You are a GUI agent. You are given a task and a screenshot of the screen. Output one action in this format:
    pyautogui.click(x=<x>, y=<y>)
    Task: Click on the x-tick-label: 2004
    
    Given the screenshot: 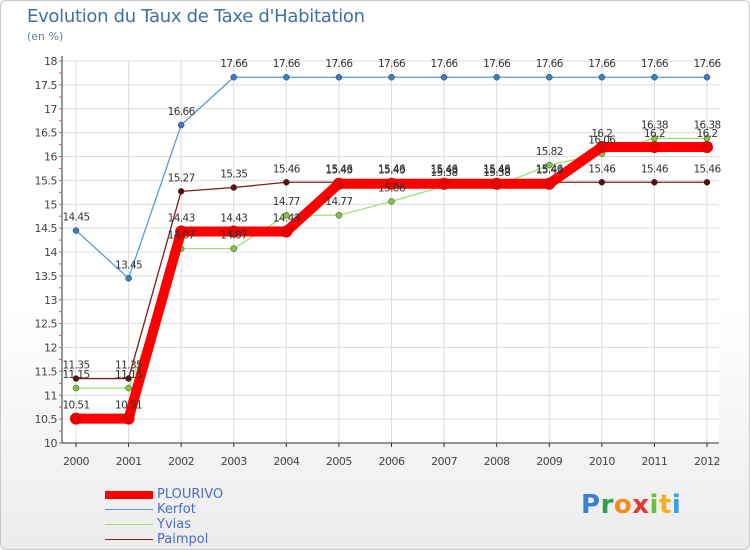 What is the action you would take?
    pyautogui.click(x=286, y=461)
    